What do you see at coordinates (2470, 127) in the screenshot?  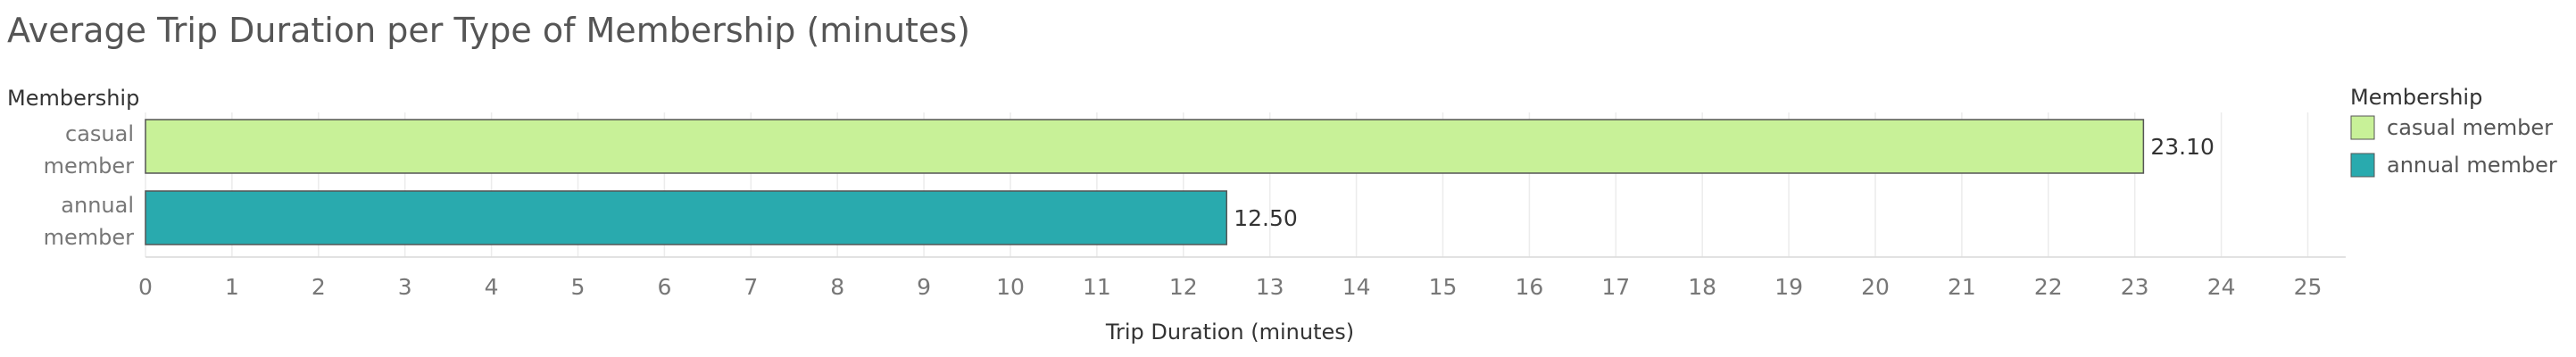 I see `legend-entry-label-0: casual member` at bounding box center [2470, 127].